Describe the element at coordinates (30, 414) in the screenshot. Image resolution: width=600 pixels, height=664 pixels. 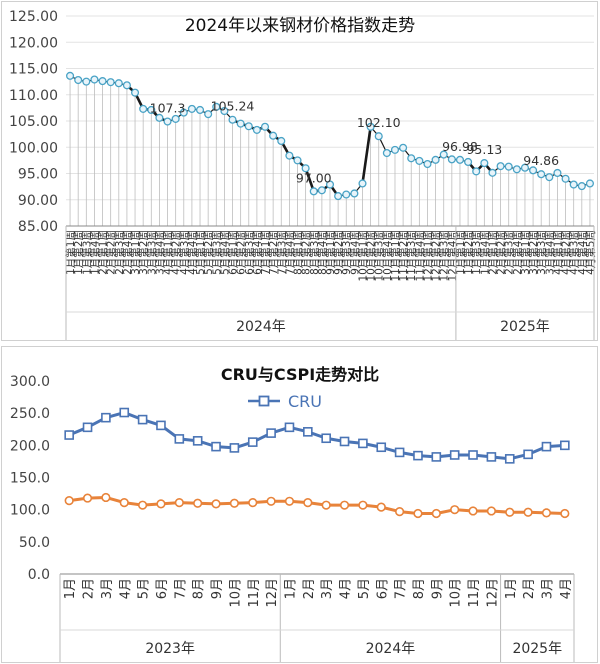
I see `chart-2-y-tick: 250.0` at that location.